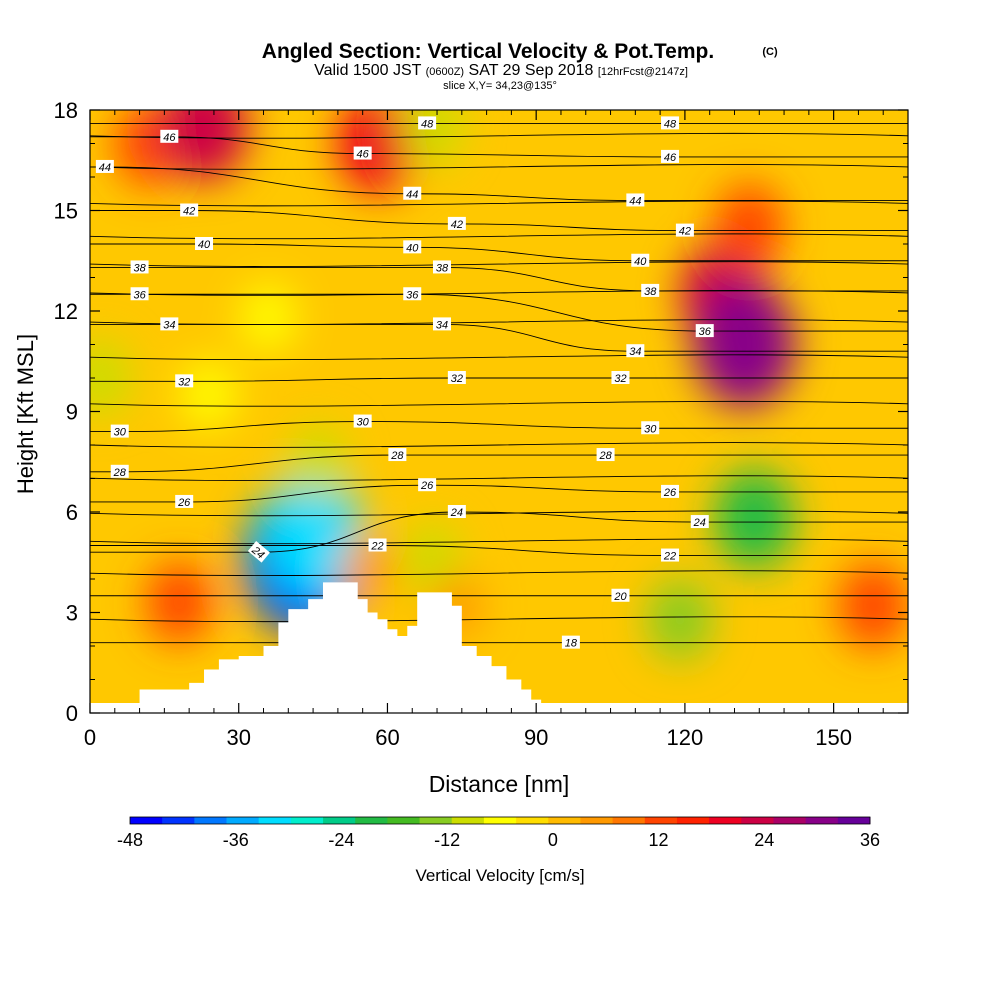 The height and width of the screenshot is (1000, 1000). What do you see at coordinates (139, 267) in the screenshot?
I see `contour-label: 38` at bounding box center [139, 267].